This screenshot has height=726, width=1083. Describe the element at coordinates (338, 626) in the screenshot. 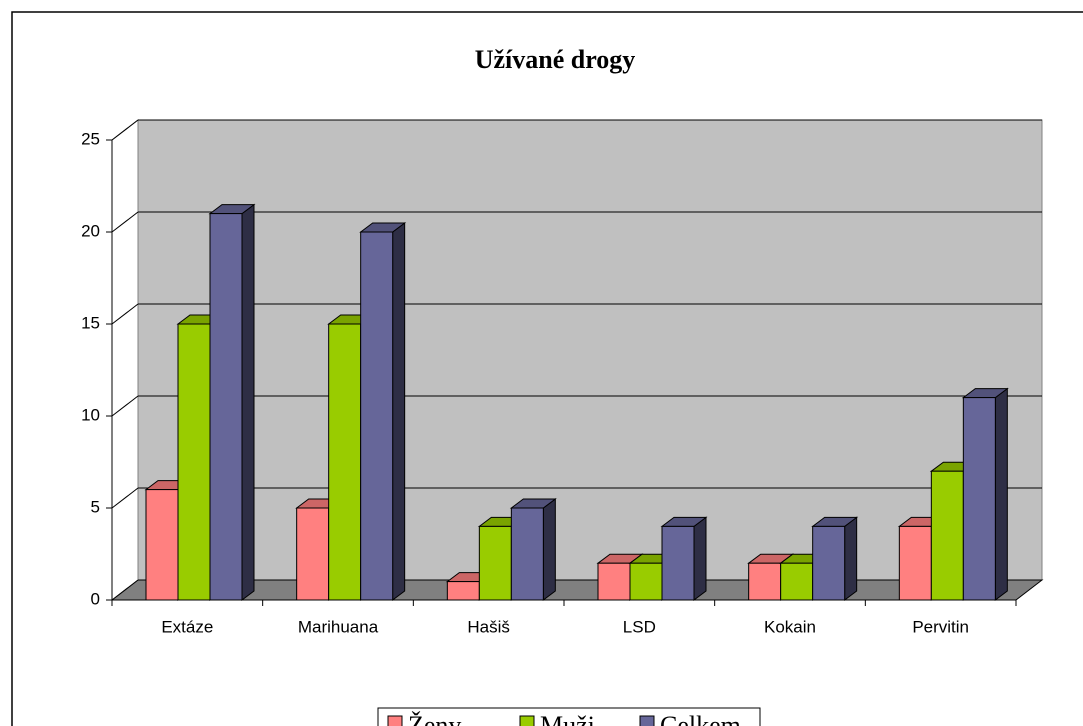

I see `x-tick-label: Marihuana` at that location.